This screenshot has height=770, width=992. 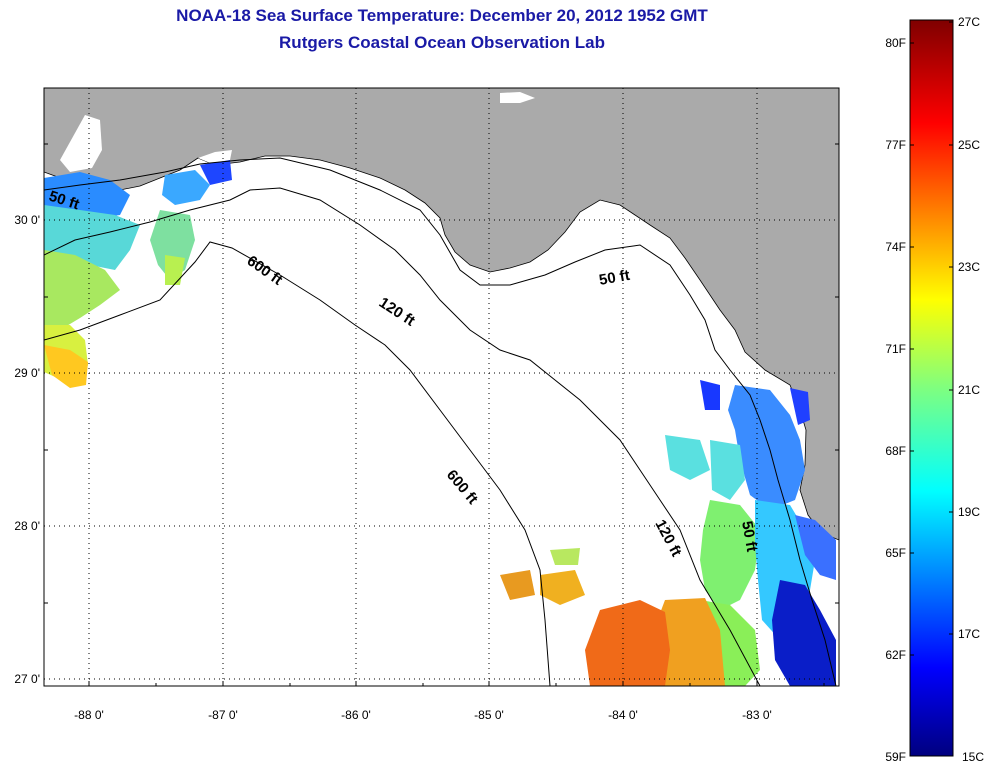 What do you see at coordinates (757, 715) in the screenshot?
I see `x-tick-label: -83 0'` at bounding box center [757, 715].